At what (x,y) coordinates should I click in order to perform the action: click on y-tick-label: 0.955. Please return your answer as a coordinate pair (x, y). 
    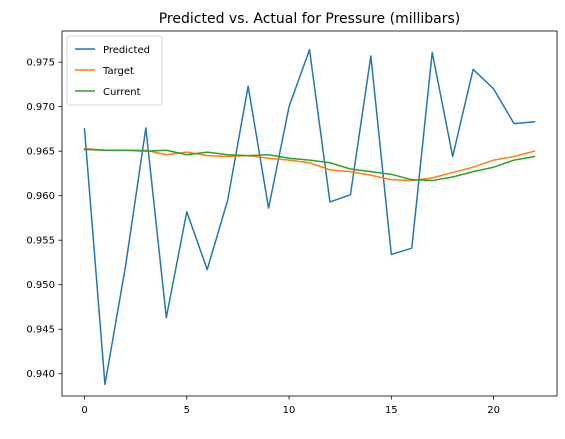
    Looking at the image, I should click on (40, 241).